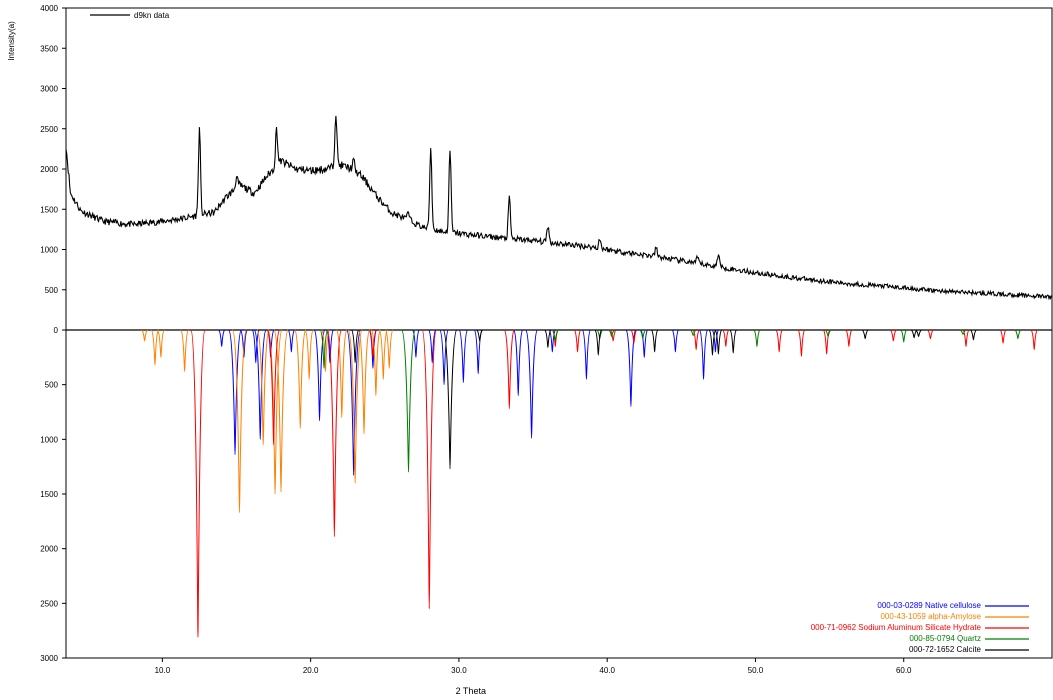  I want to click on x-tick-label: 50.0, so click(756, 670).